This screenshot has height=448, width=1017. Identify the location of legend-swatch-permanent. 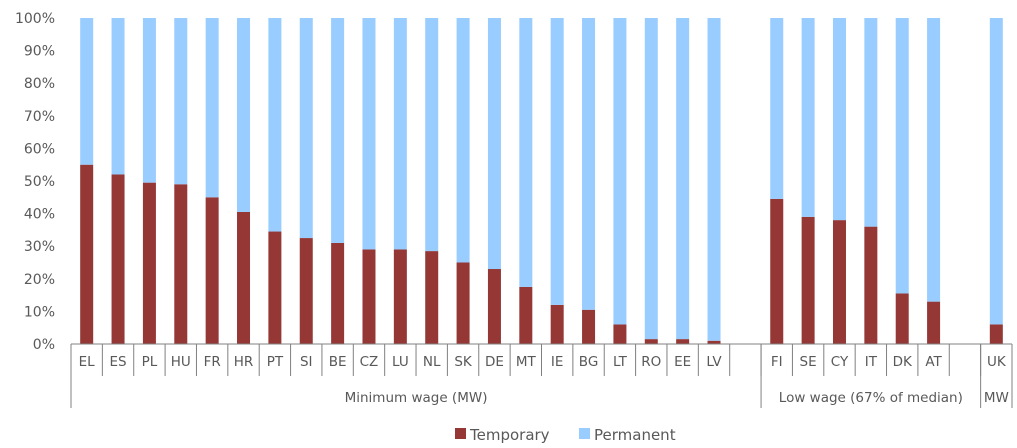
(584, 433).